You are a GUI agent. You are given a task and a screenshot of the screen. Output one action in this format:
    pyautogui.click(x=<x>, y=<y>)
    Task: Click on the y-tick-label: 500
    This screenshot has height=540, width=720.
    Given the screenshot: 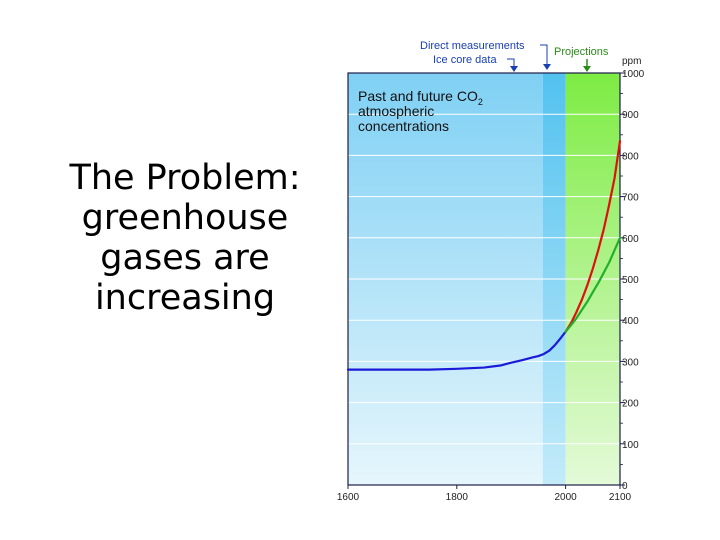 What is the action you would take?
    pyautogui.click(x=630, y=280)
    